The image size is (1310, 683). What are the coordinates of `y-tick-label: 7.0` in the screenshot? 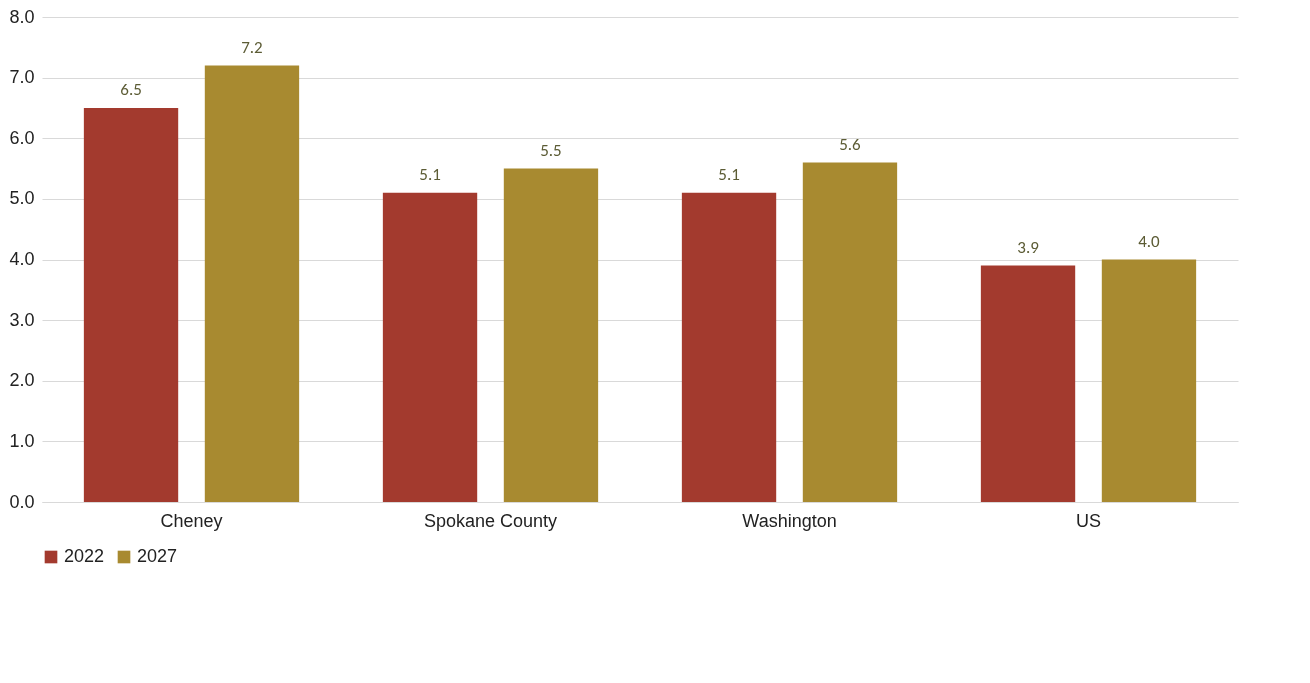 It's located at (22, 77).